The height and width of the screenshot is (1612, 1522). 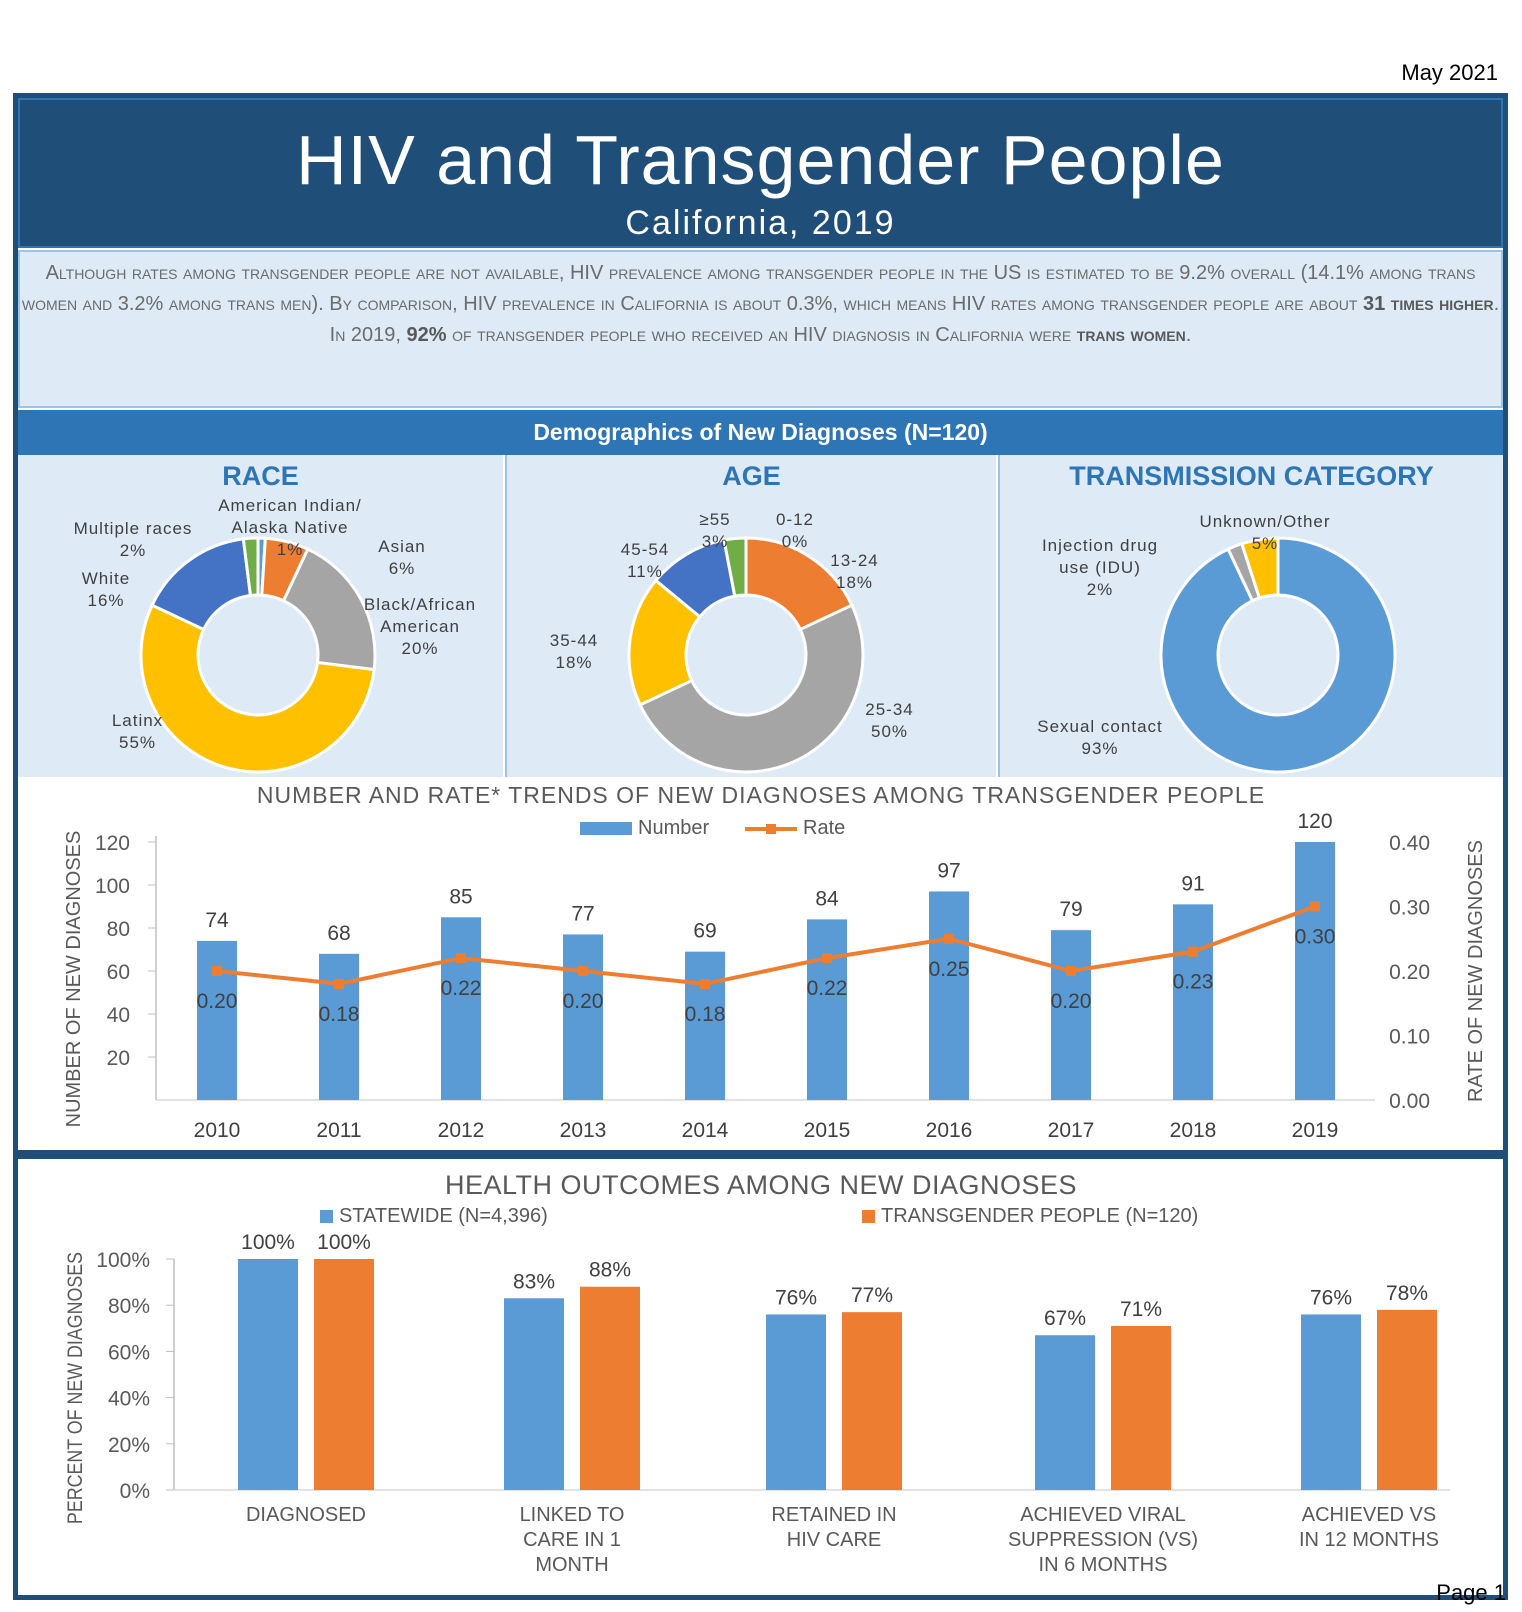 I want to click on age-title: AGE, so click(x=751, y=476).